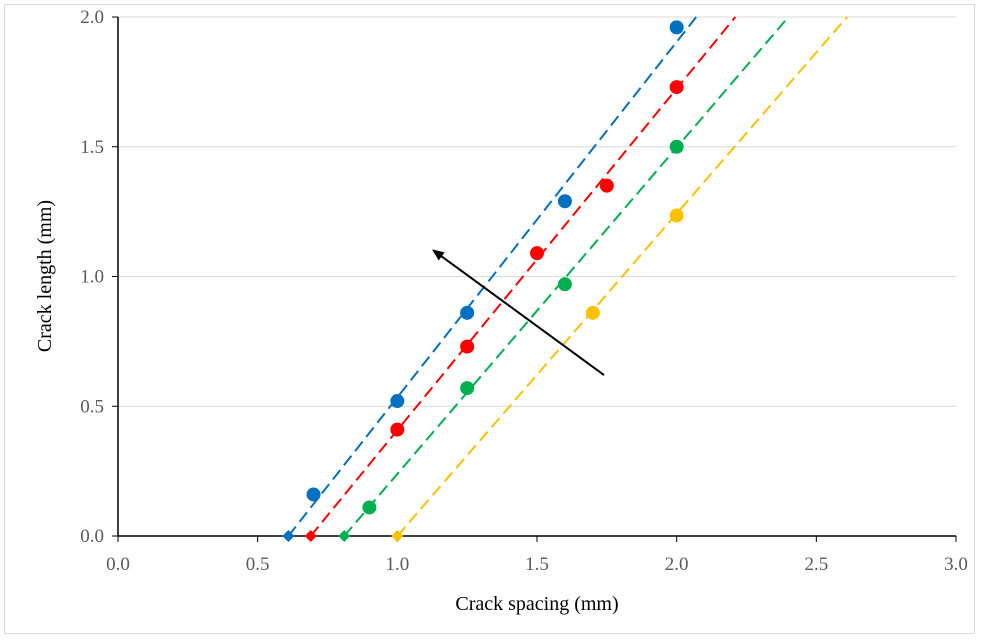  What do you see at coordinates (92, 147) in the screenshot?
I see `y-tick-label: 1.5` at bounding box center [92, 147].